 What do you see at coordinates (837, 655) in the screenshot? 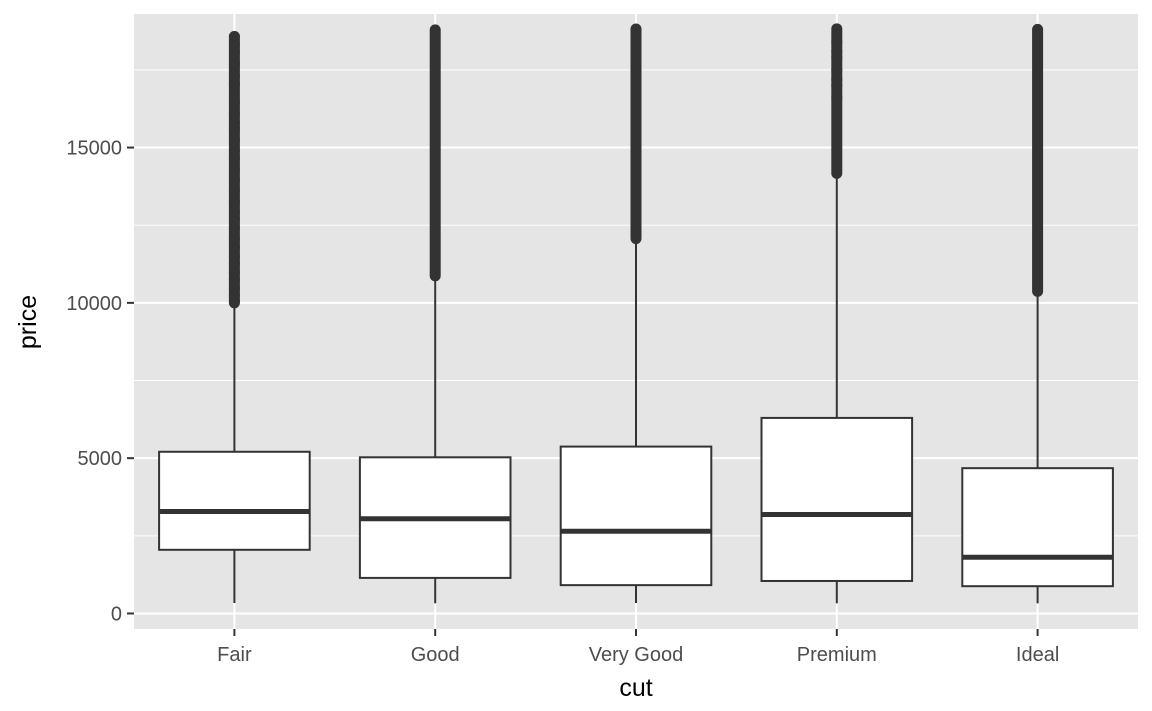
I see `x-tick-label: Premium` at bounding box center [837, 655].